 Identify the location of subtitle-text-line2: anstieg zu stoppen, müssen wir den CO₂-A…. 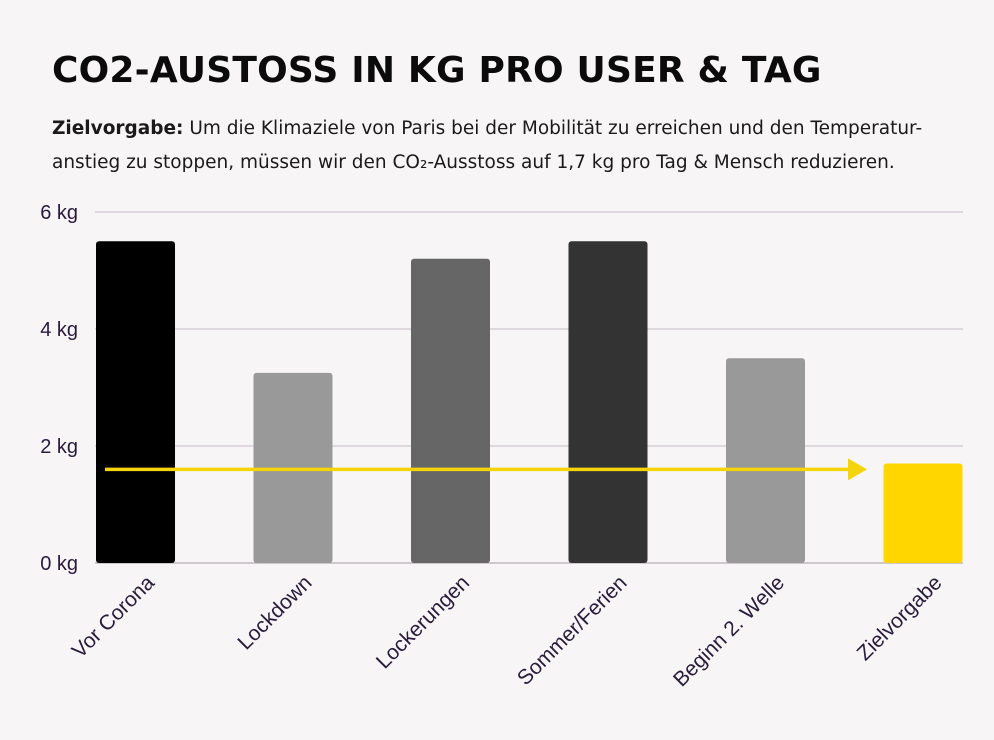
(473, 162).